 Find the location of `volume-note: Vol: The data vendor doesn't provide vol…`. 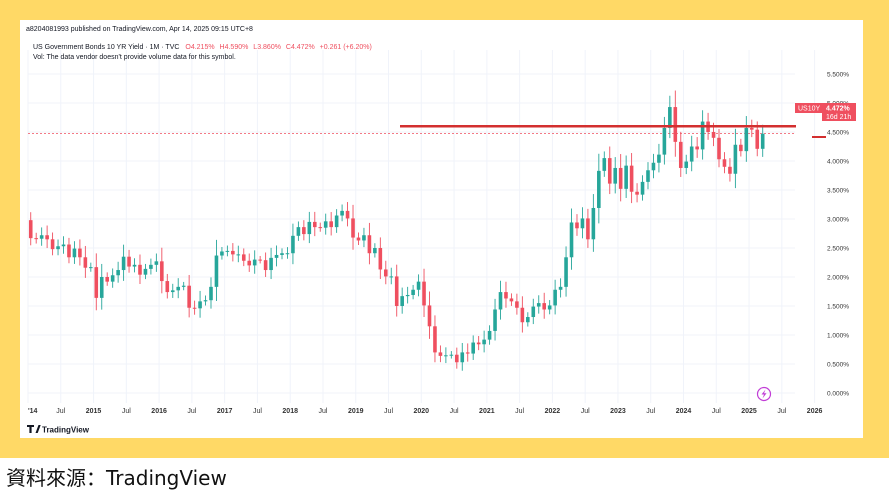

volume-note: Vol: The data vendor doesn't provide vol… is located at coordinates (134, 57).